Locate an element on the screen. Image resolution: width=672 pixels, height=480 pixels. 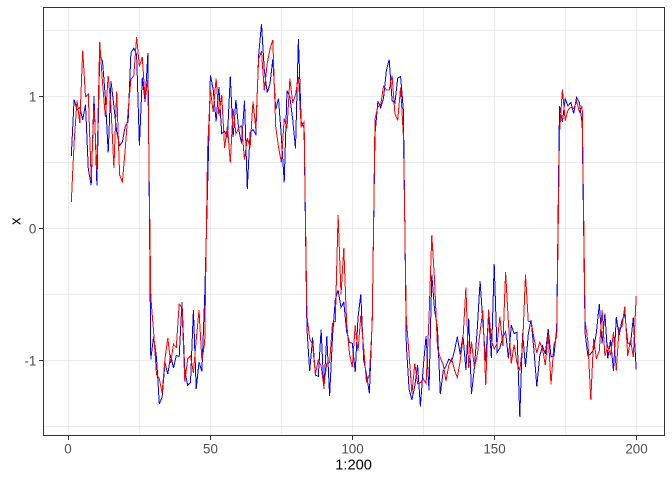
svg-text: 150 is located at coordinates (494, 448).